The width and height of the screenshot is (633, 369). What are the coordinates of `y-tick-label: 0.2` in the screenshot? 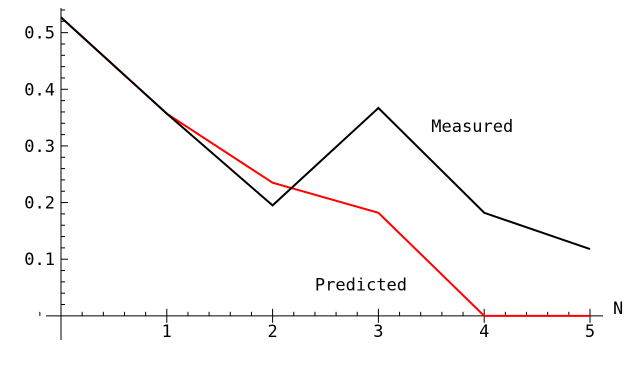 It's located at (39, 204).